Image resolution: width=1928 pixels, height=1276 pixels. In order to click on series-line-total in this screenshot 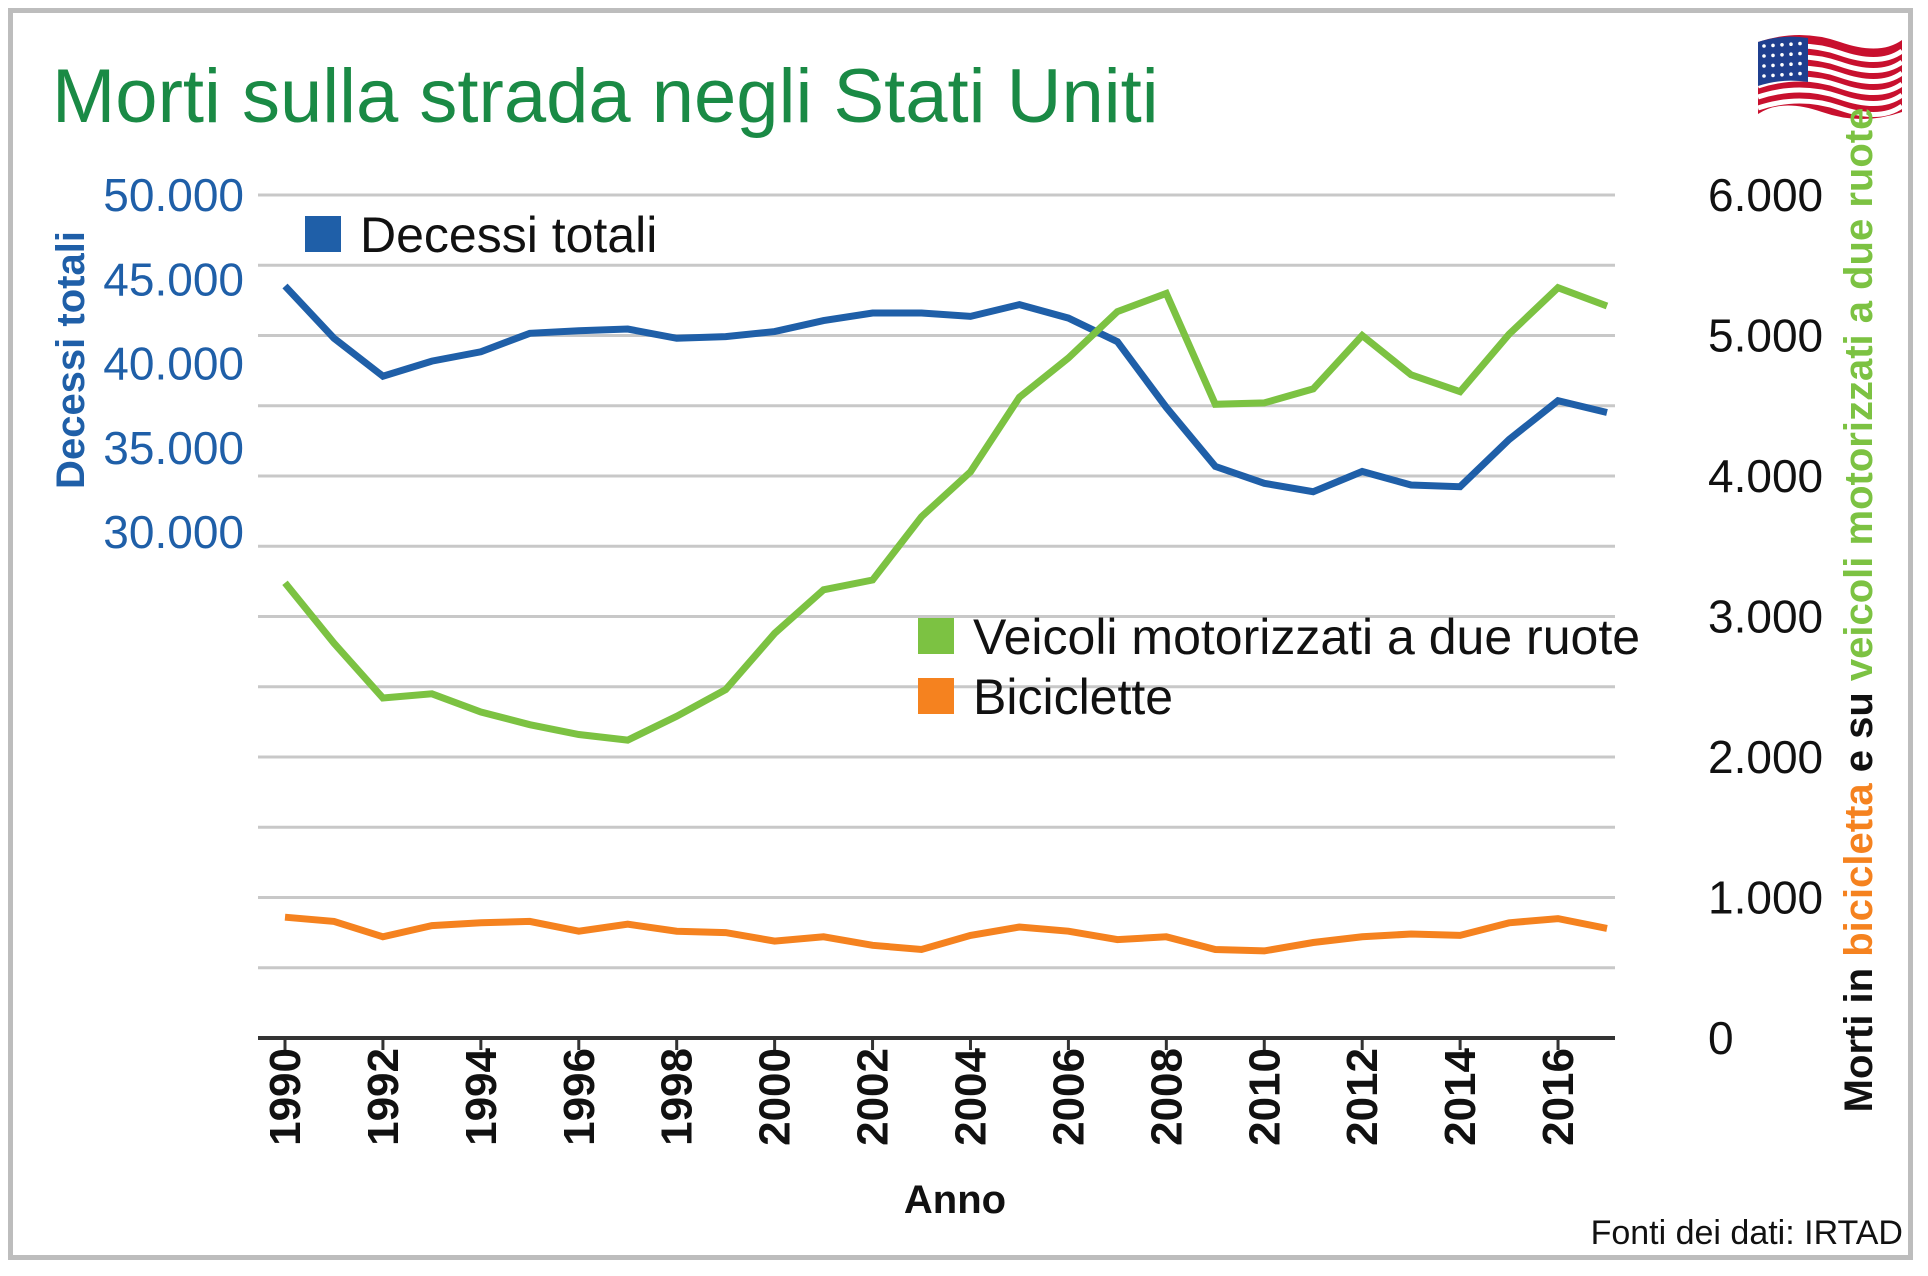, I will do `click(945, 389)`.